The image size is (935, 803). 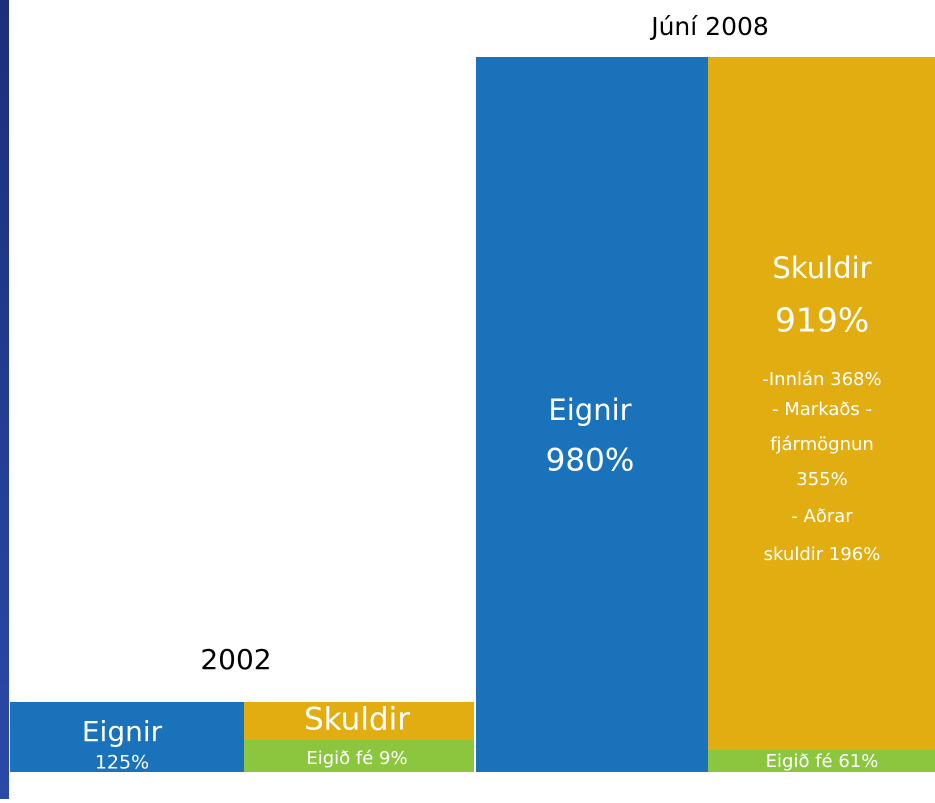 What do you see at coordinates (822, 516) in the screenshot?
I see `detail-line: - Aðrar` at bounding box center [822, 516].